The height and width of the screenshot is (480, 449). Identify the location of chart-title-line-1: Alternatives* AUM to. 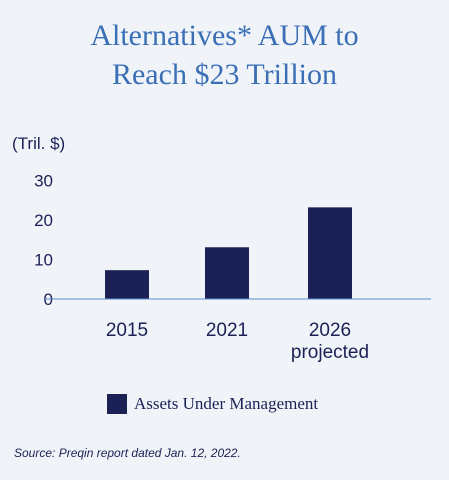
(224, 35).